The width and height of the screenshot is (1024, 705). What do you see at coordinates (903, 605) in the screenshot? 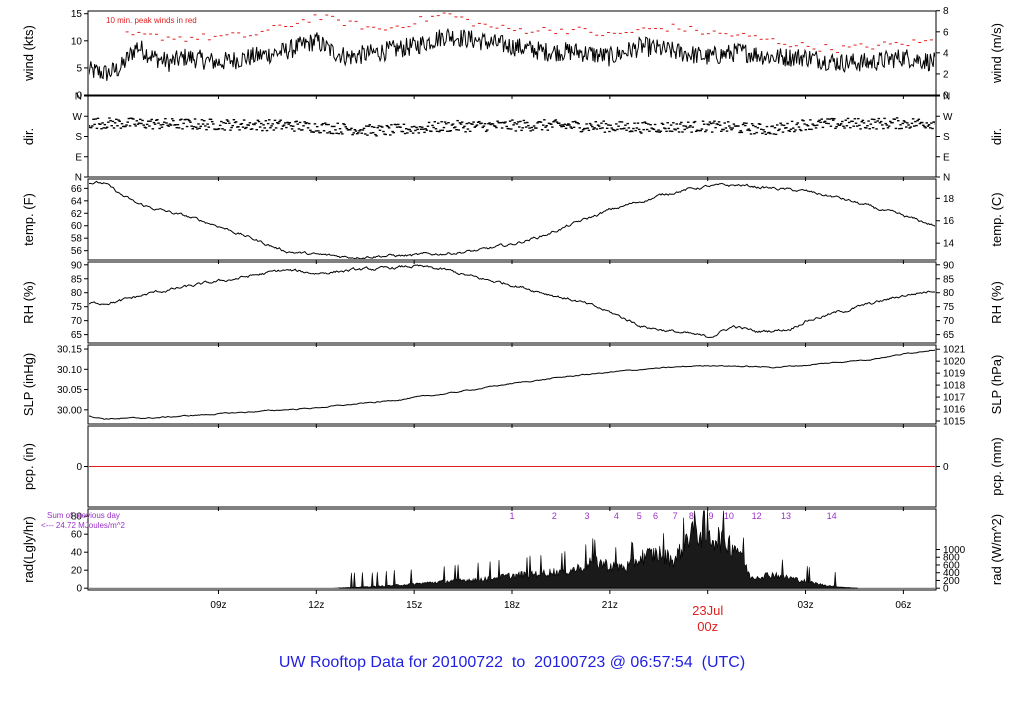
I see `x-tick-label: 06z` at bounding box center [903, 605].